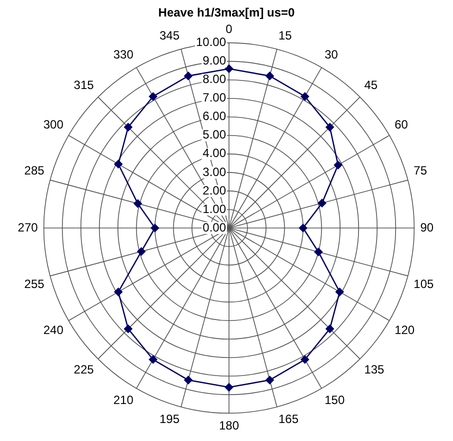 The image size is (453, 441). Describe the element at coordinates (404, 330) in the screenshot. I see `spoke-label: 120` at that location.